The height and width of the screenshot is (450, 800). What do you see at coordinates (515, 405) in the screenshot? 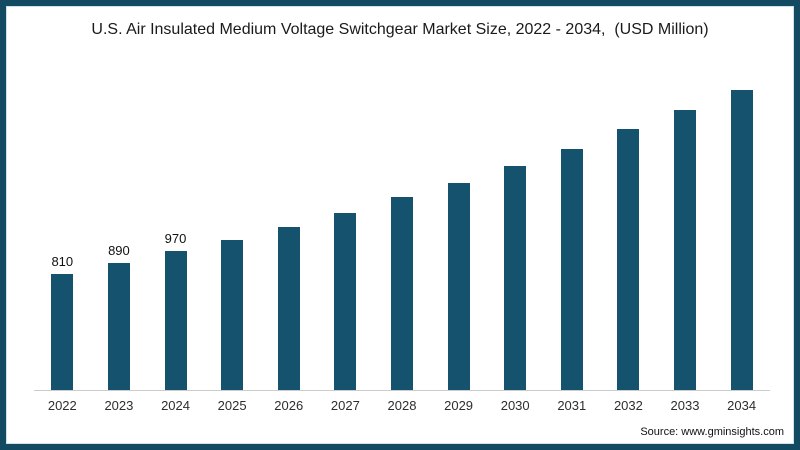
I see `x-axis-label: 2030` at bounding box center [515, 405].